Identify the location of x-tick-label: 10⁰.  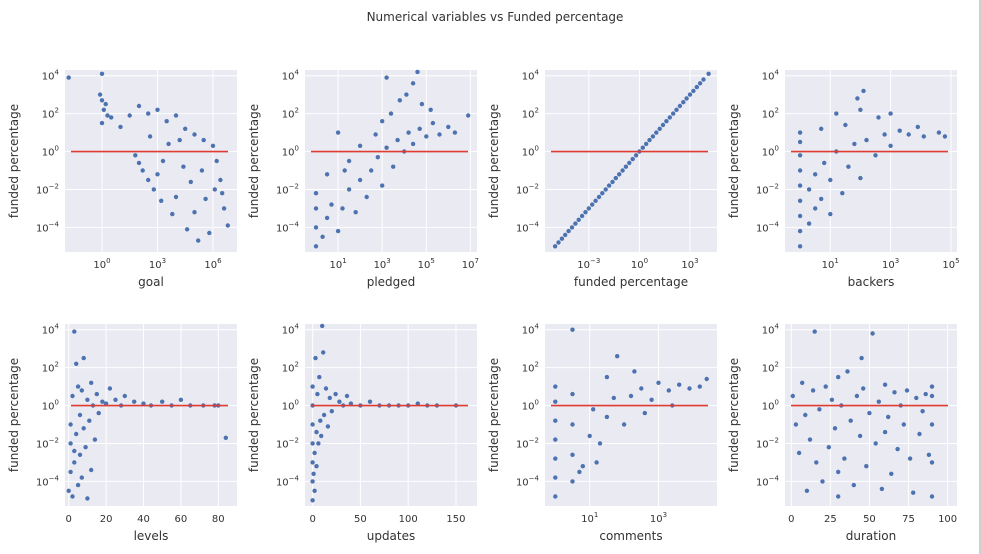
(639, 264).